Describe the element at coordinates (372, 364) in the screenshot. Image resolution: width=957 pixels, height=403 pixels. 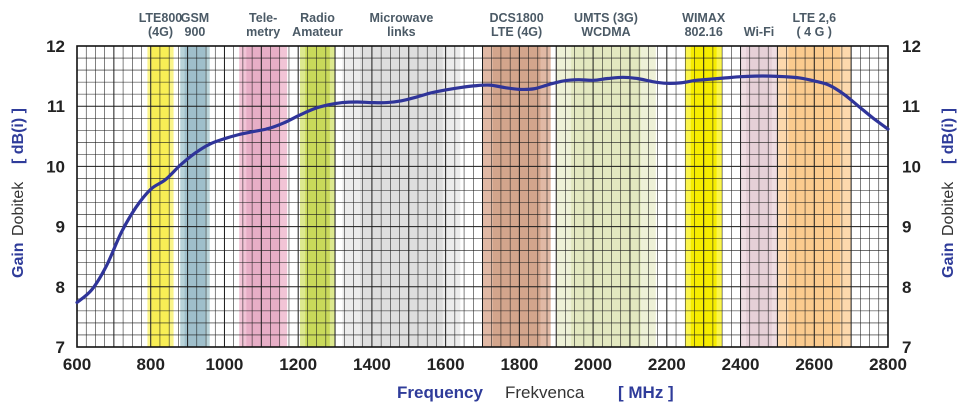
I see `x-tick-1400: 1400` at that location.